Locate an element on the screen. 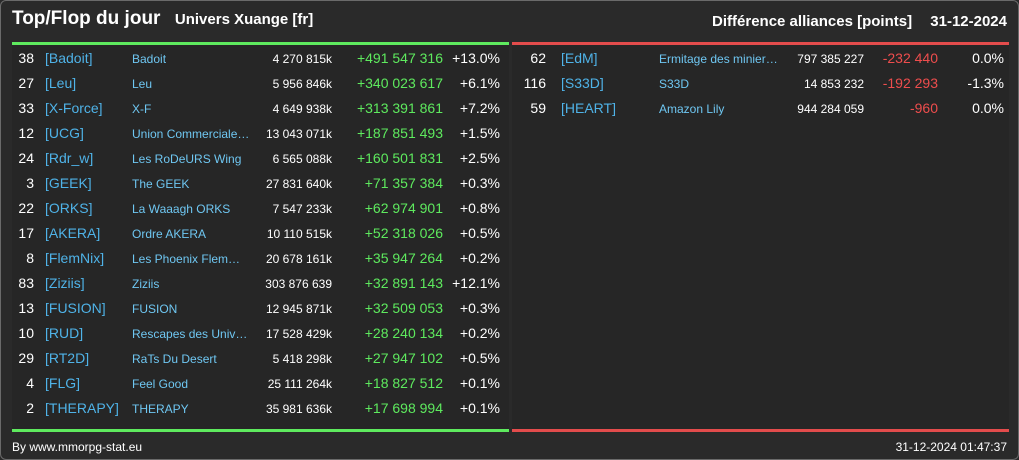 The height and width of the screenshot is (460, 1019). alliance-rank: 4 is located at coordinates (23, 383).